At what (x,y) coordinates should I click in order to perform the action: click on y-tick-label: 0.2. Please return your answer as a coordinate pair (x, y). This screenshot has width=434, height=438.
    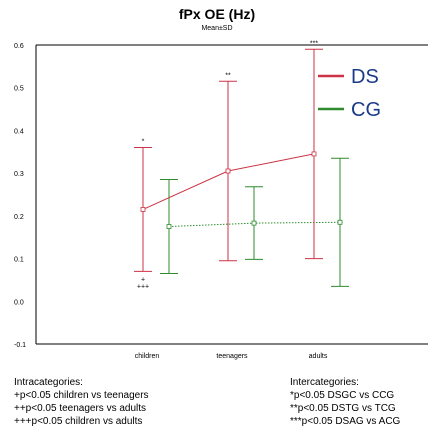
    Looking at the image, I should click on (19, 217).